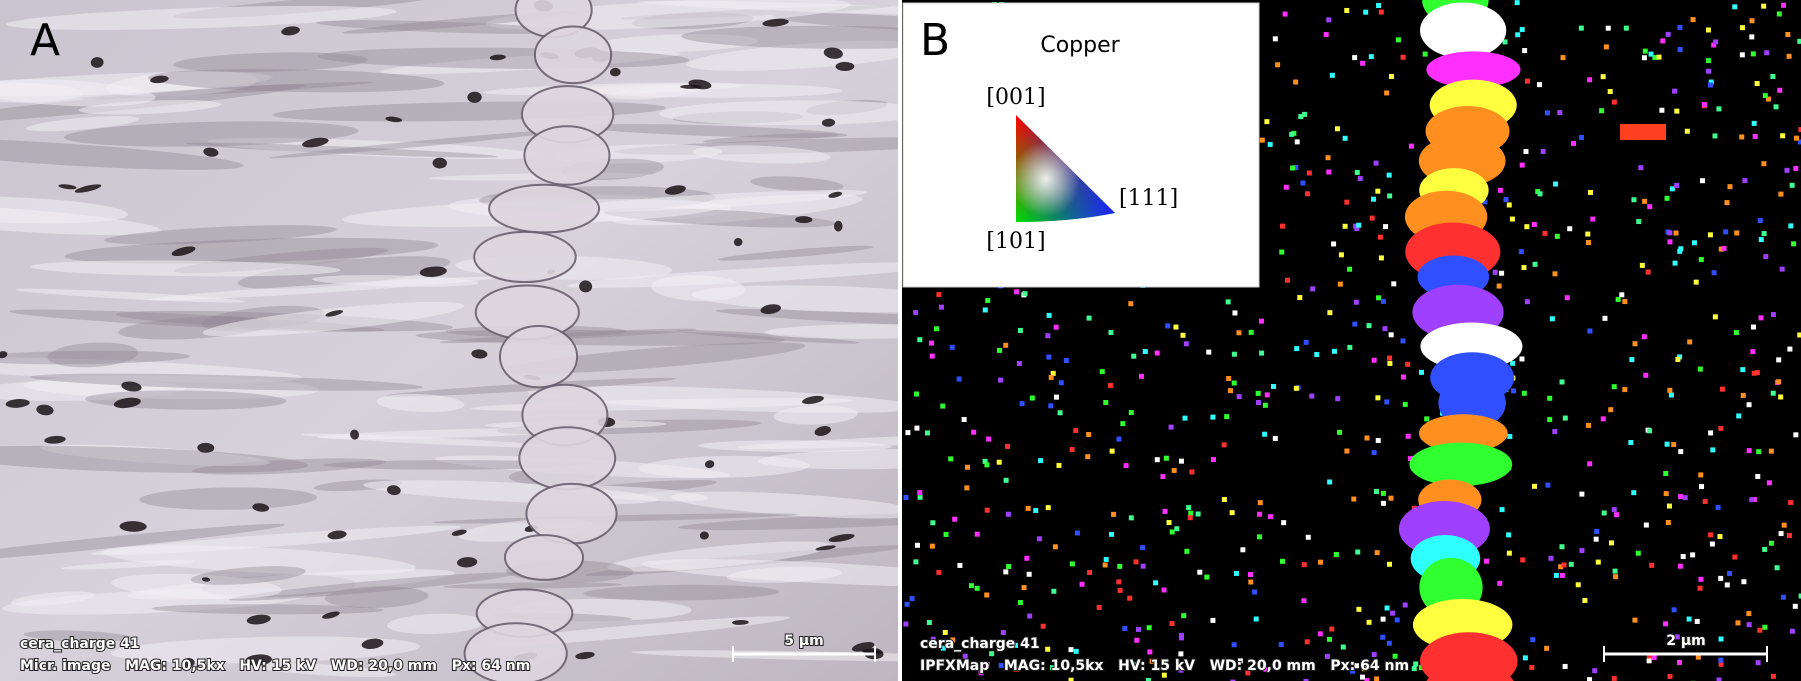 The width and height of the screenshot is (1801, 681). What do you see at coordinates (1065, 168) in the screenshot?
I see `ipf-triangle-white` at bounding box center [1065, 168].